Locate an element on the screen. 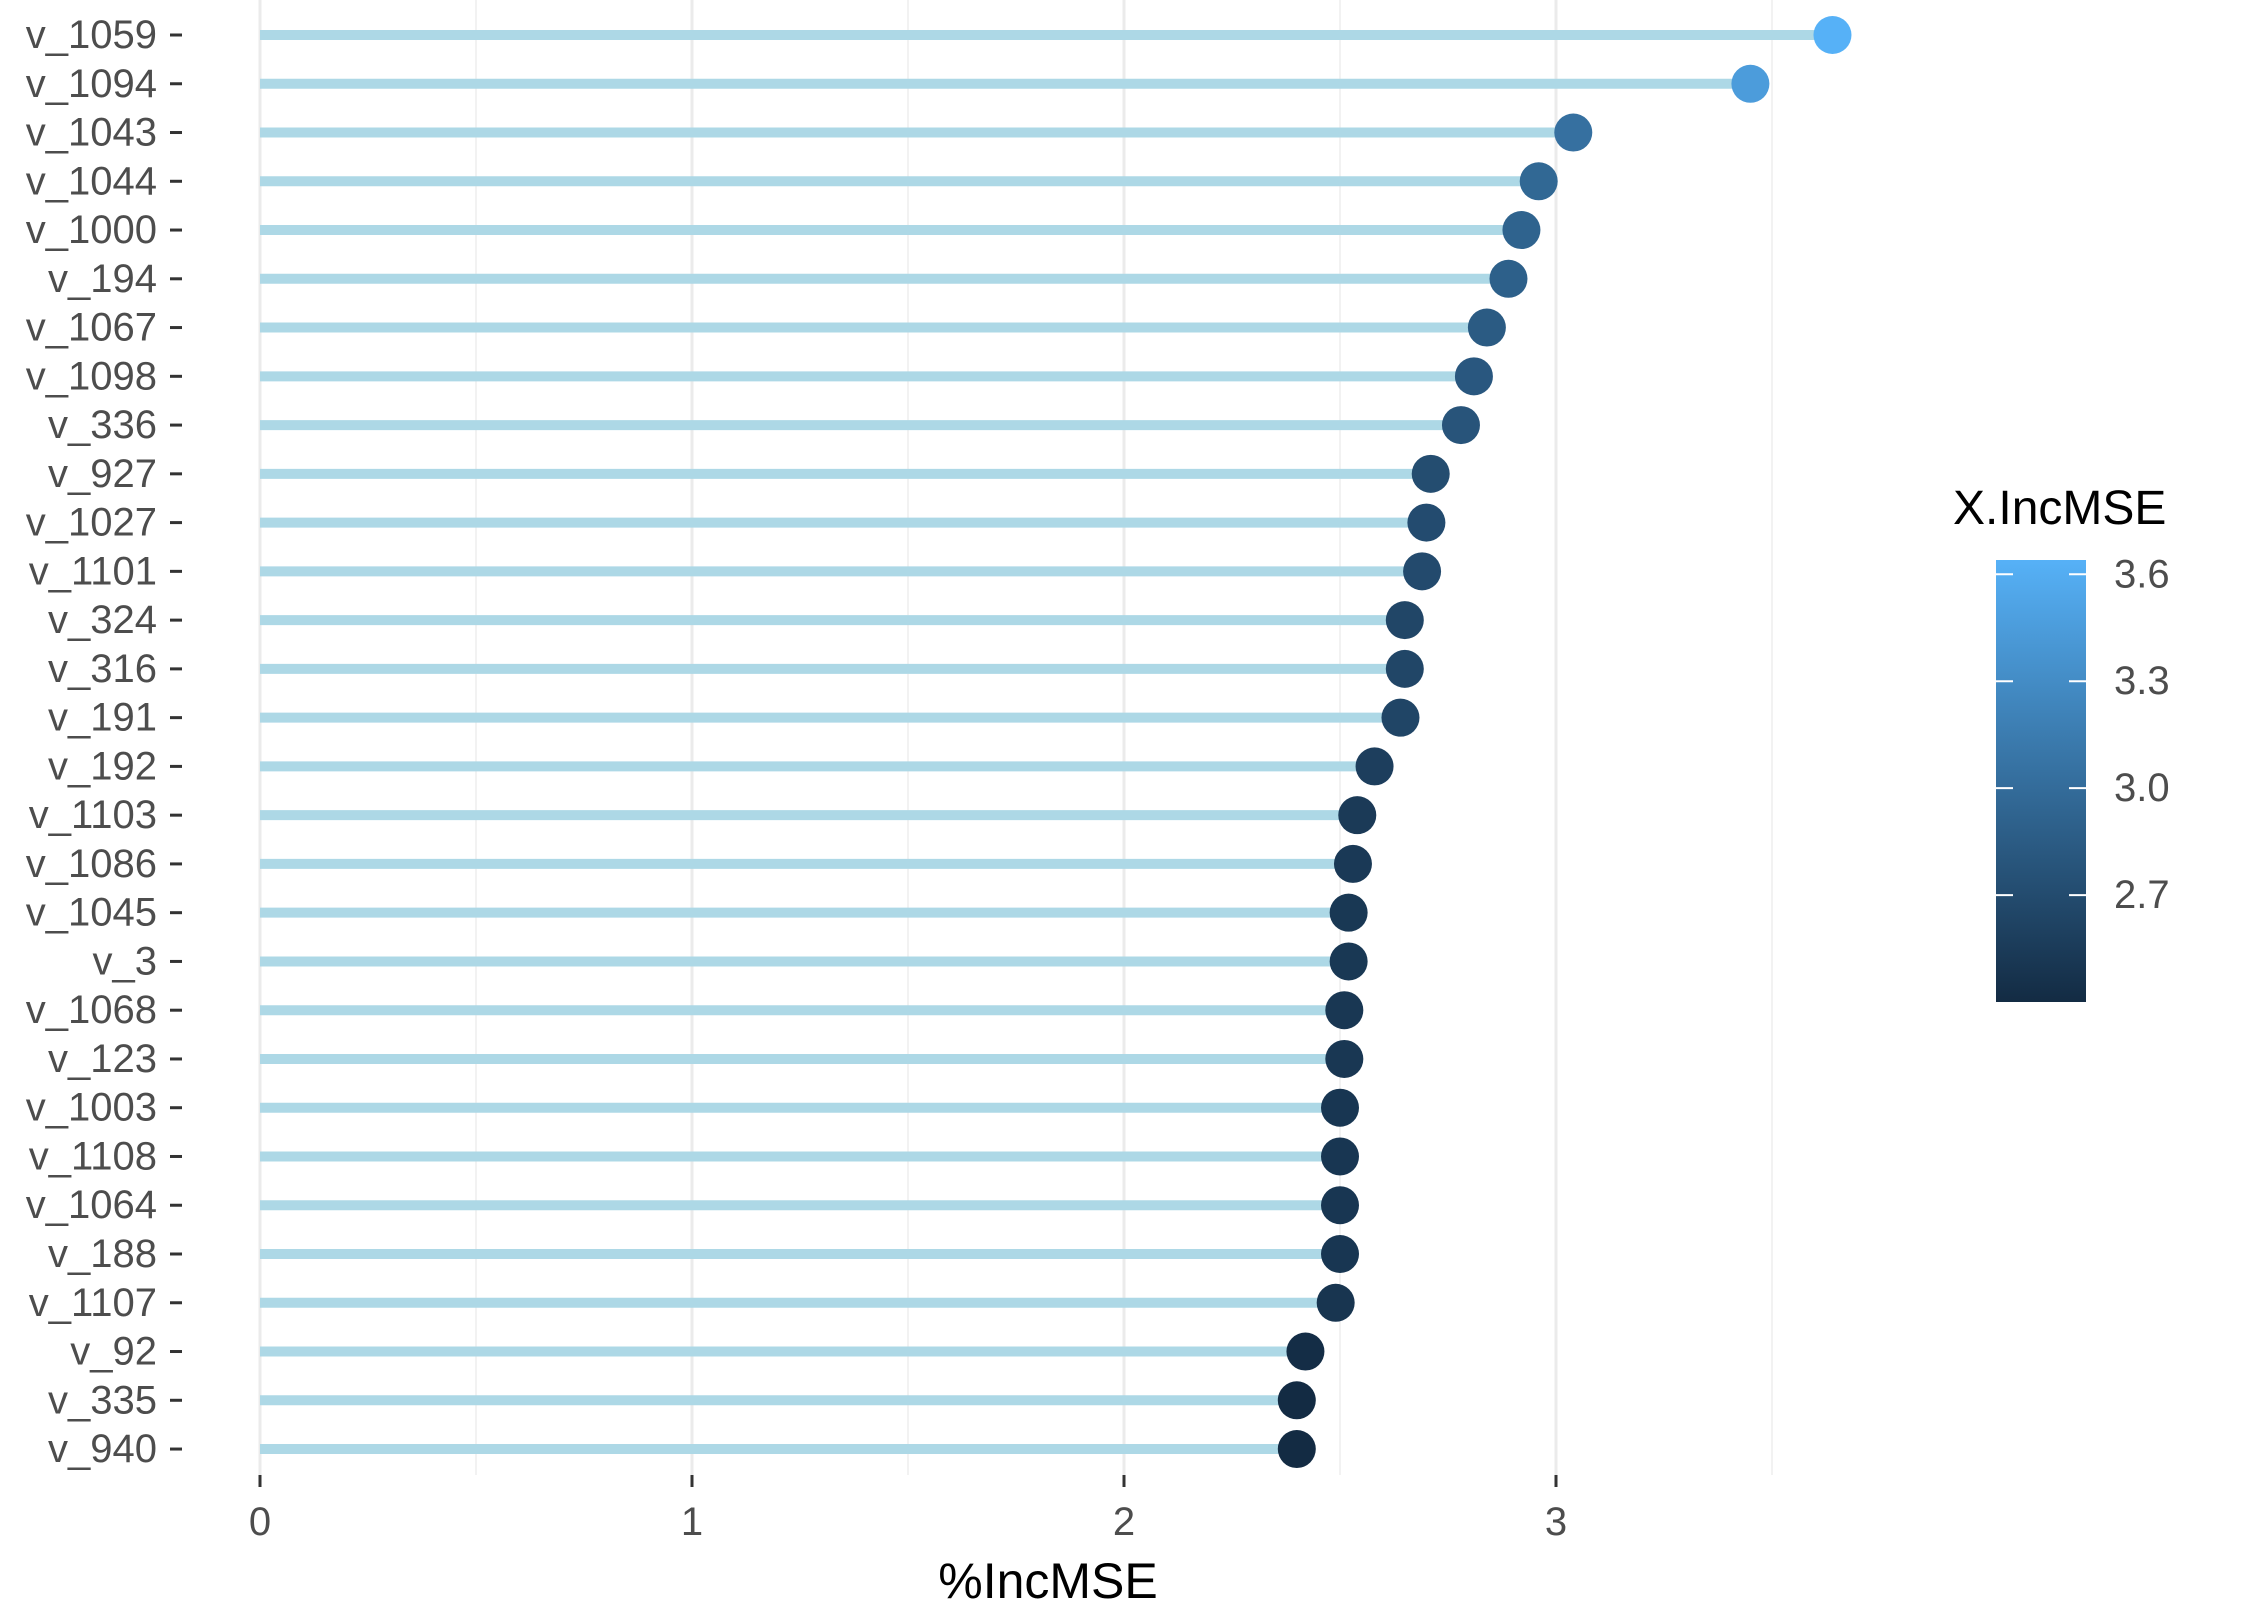 Image resolution: width=2250 pixels, height=1614 pixels. legend-tick-label: 3.0 is located at coordinates (2142, 788).